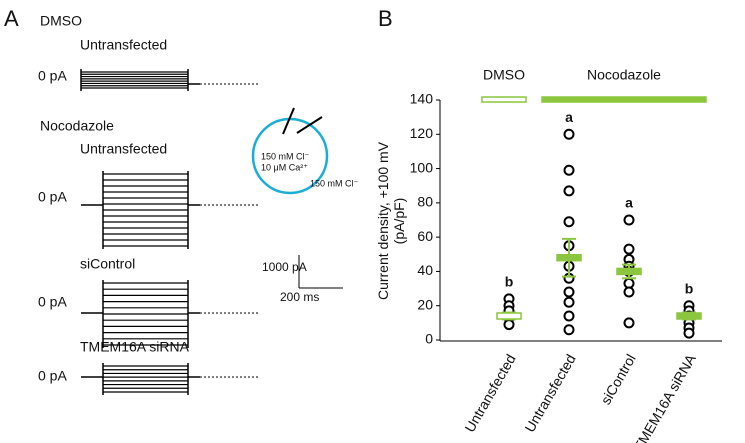 The image size is (745, 443). Describe the element at coordinates (135, 347) in the screenshot. I see `trace-label: TMEM16A siRNA` at that location.